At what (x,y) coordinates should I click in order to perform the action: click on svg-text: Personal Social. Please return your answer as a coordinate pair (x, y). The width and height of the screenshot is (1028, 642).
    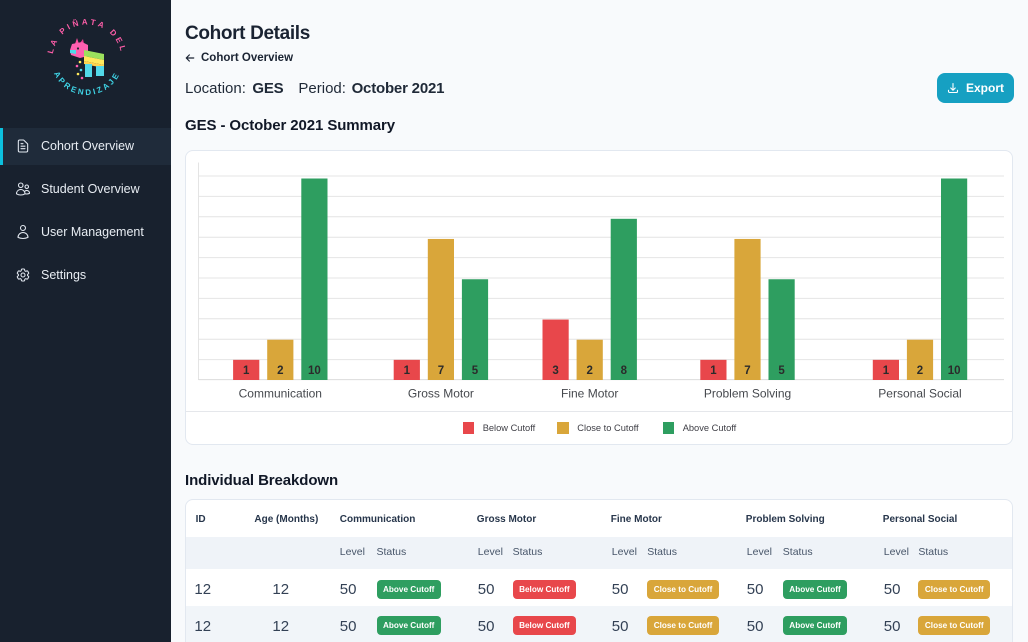
    Looking at the image, I should click on (919, 394).